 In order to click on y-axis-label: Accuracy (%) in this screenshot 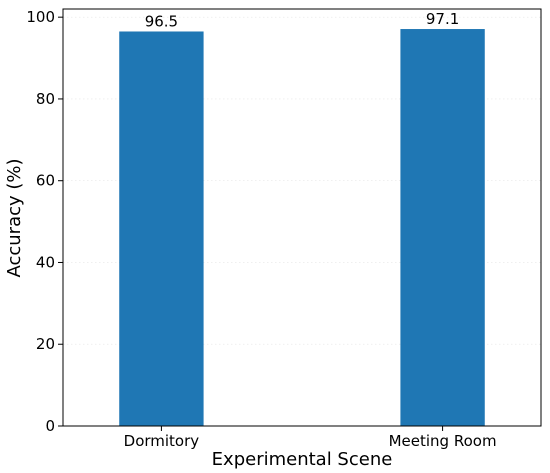, I will do `click(14, 217)`.